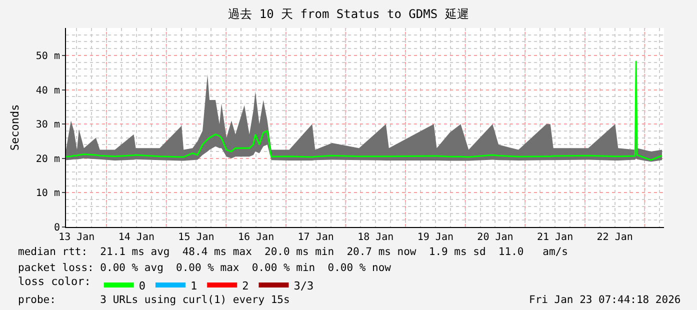  I want to click on text: packet loss: 0.00 % avg 0.00 % max 0.00 % min 0.00 % now, so click(205, 268).